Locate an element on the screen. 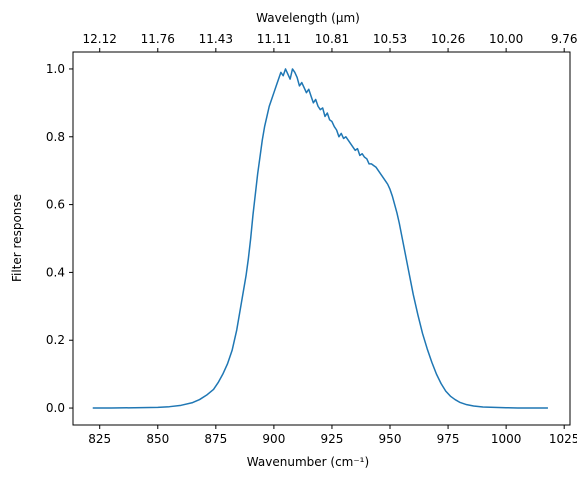 Image resolution: width=577 pixels, height=480 pixels. y-tick-label: 0.0 is located at coordinates (55, 408).